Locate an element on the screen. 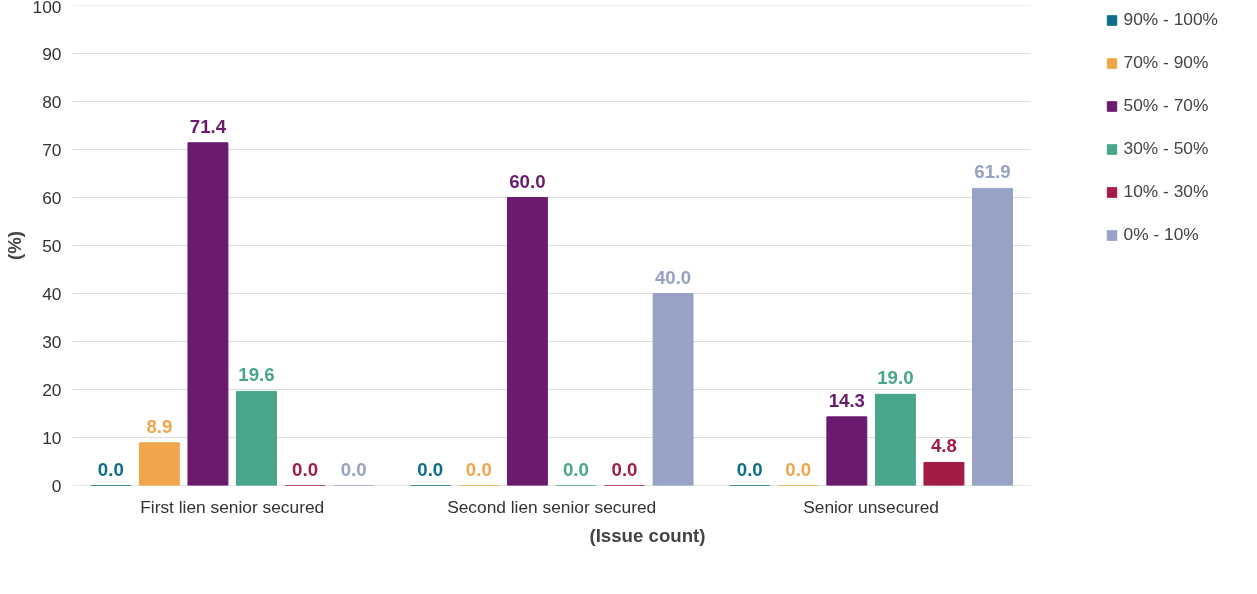  x-tick-label: Second lien senior secured is located at coordinates (552, 506).